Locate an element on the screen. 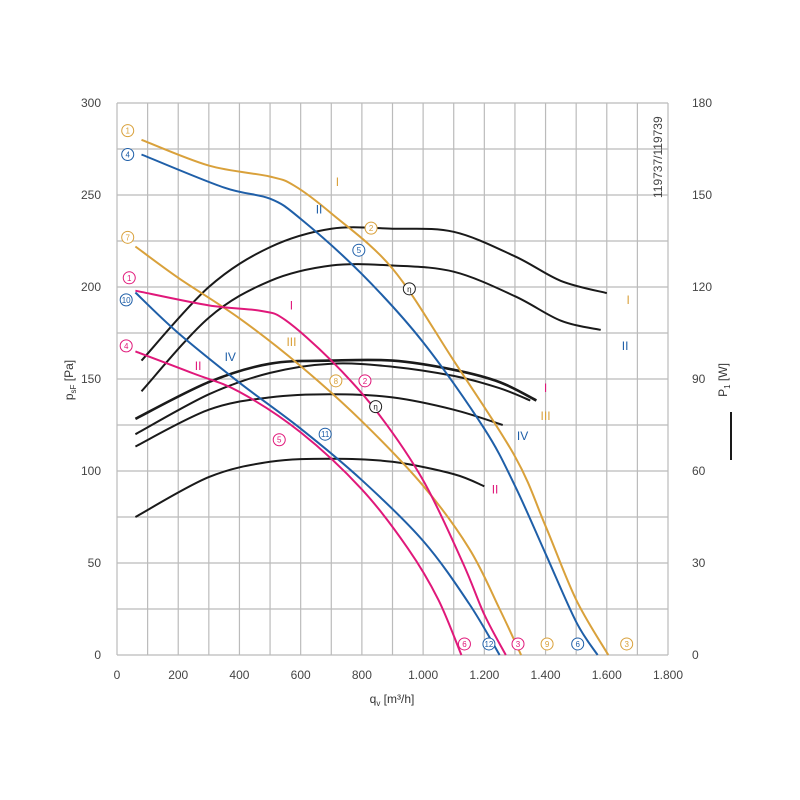  y-left-axis-title-unit: [Pa] is located at coordinates (69, 372).